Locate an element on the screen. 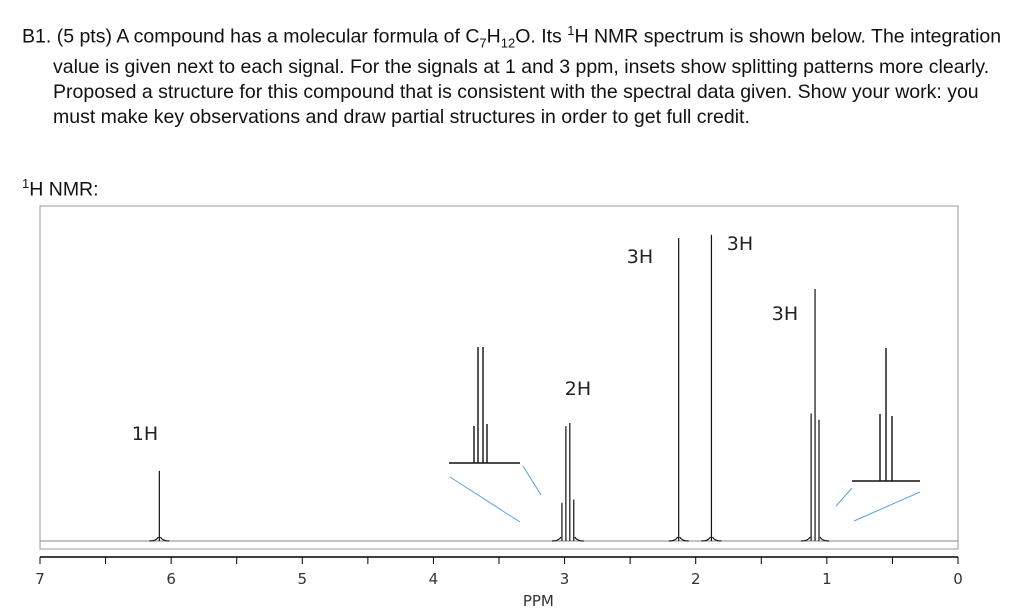  x-tick-label: 1 is located at coordinates (827, 579).